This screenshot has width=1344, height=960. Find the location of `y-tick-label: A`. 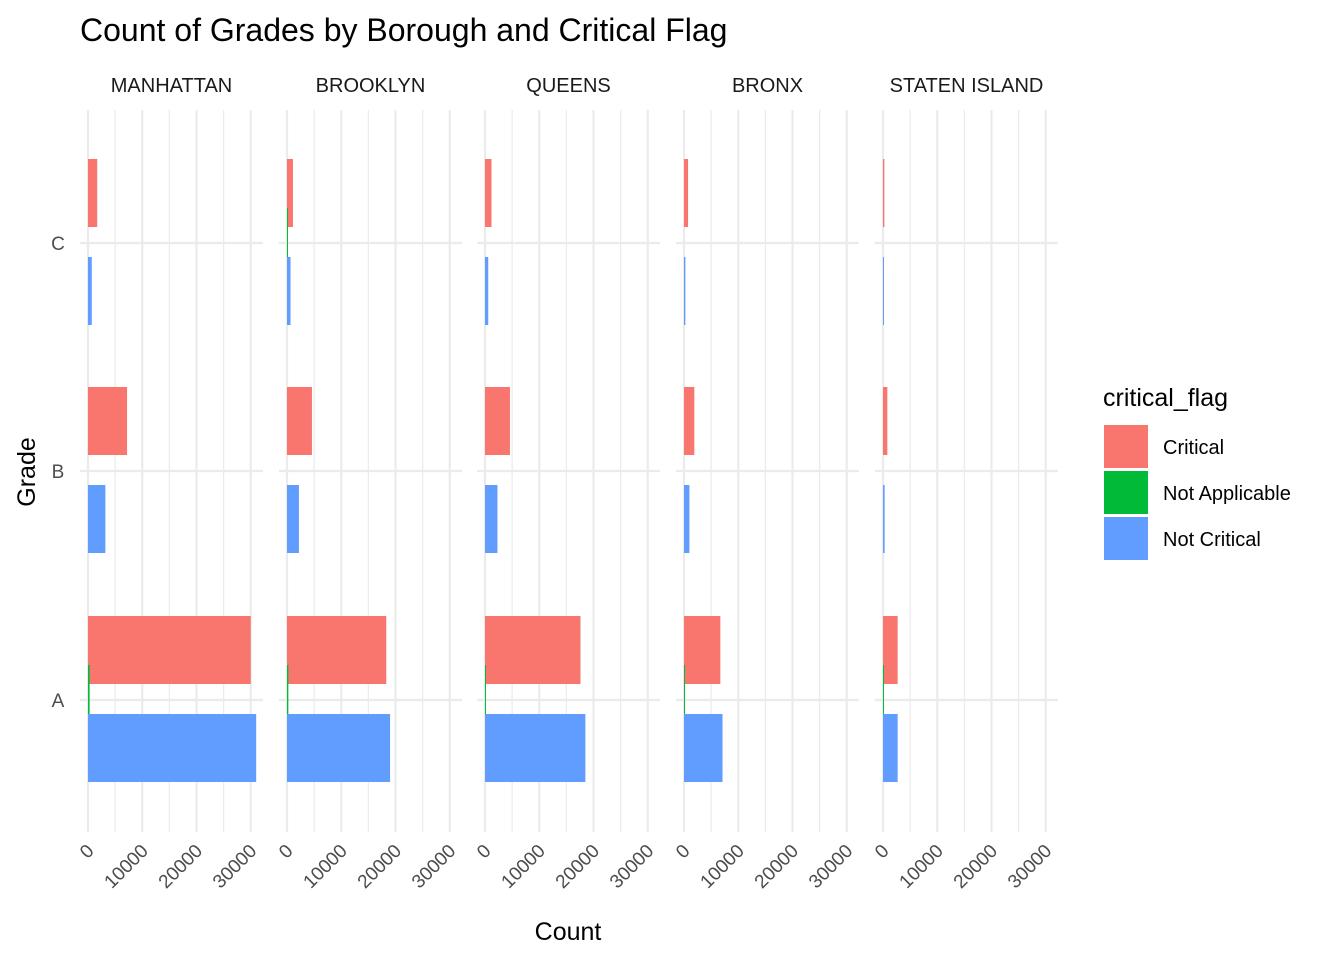

y-tick-label: A is located at coordinates (58, 701).